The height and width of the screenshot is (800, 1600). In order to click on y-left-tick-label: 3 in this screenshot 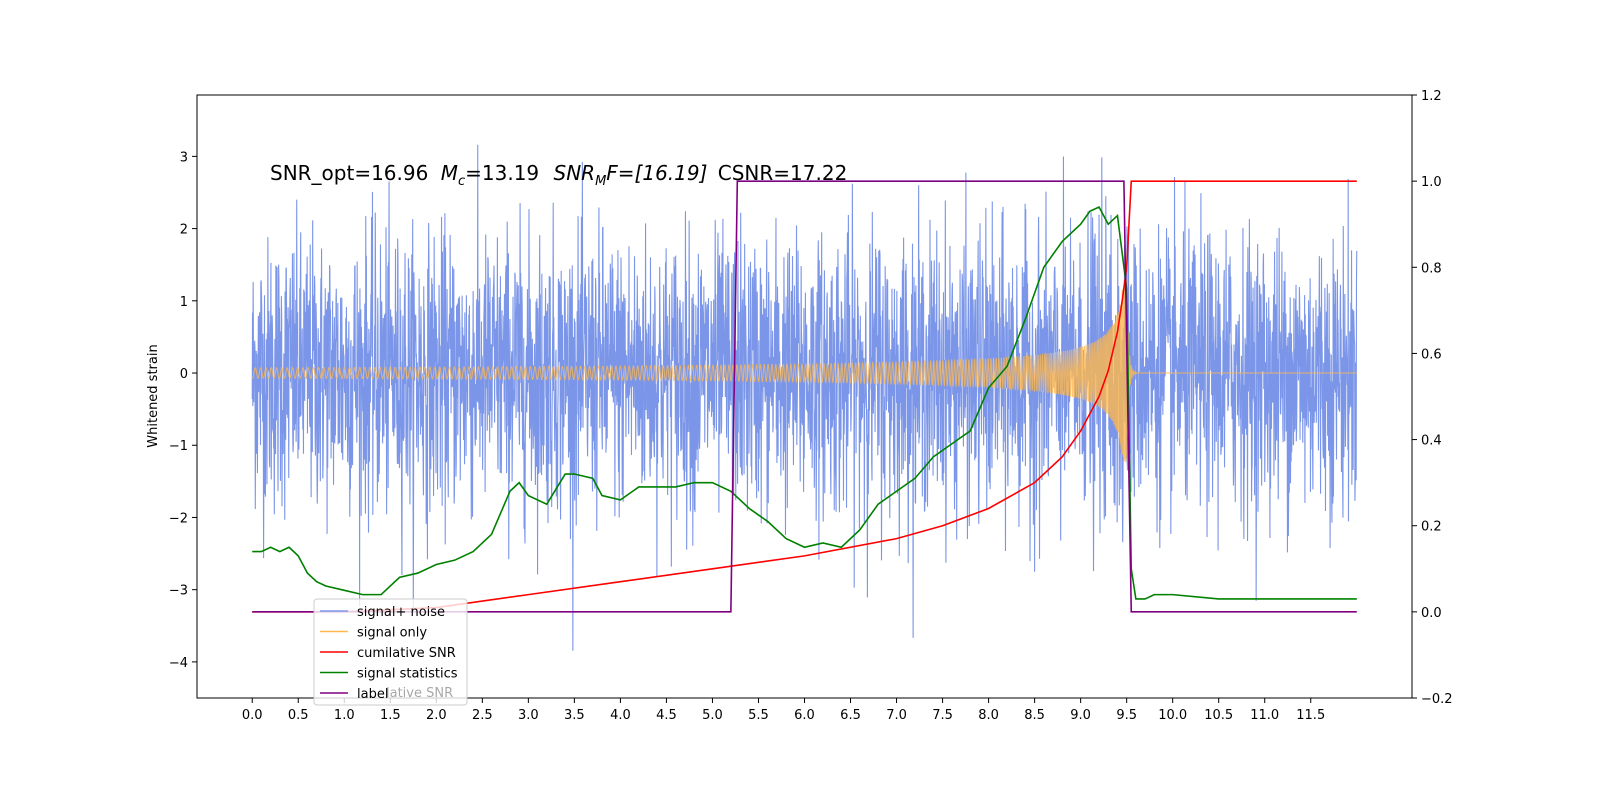, I will do `click(184, 157)`.